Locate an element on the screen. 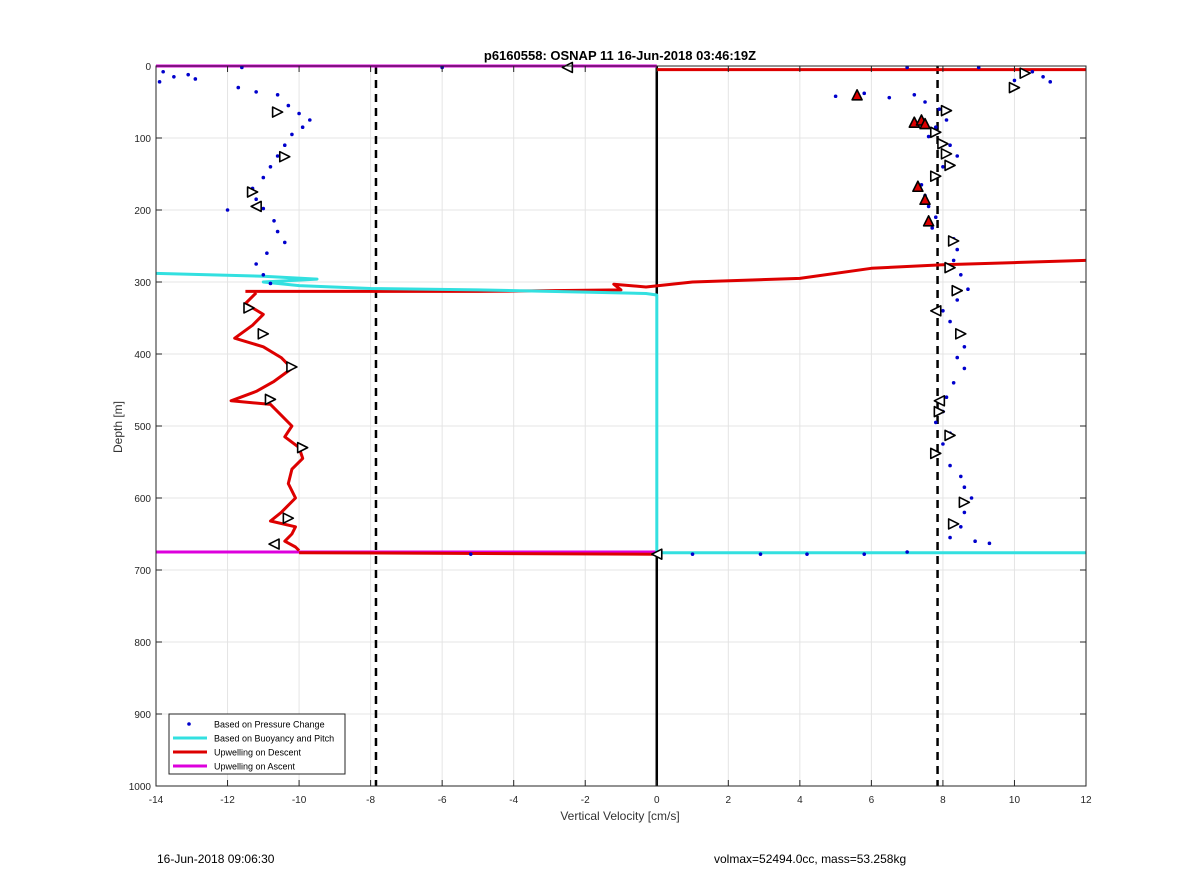 This screenshot has width=1200, height=885. footer-timestamp: 16-Jun-2018 09:06:30 is located at coordinates (216, 859).